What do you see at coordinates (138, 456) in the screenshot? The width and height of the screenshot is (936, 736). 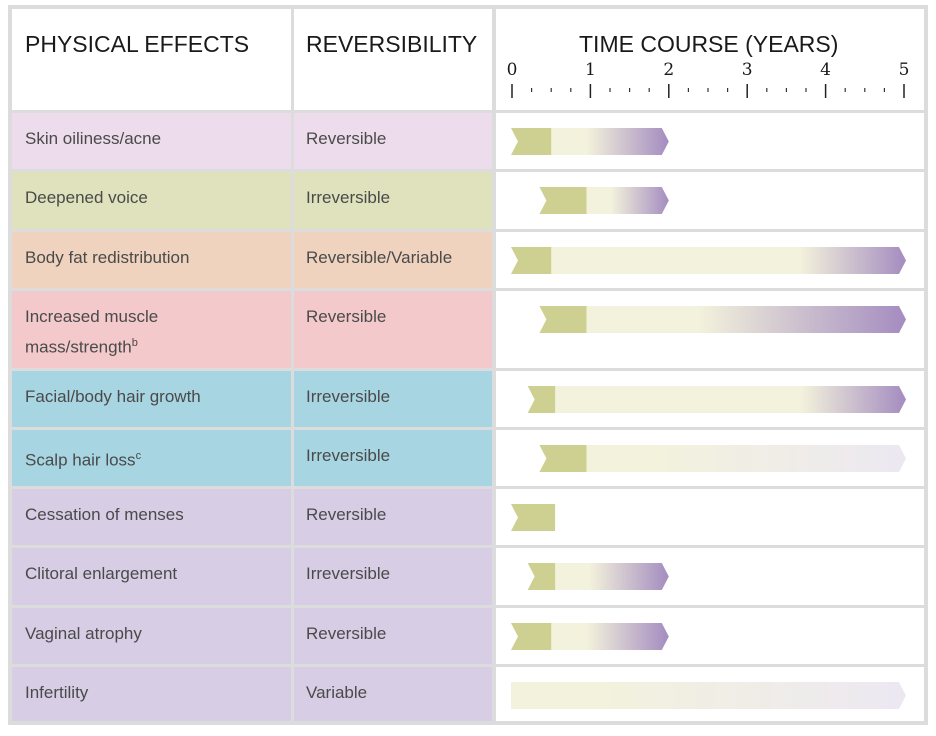 I see `footnote-marker: c` at bounding box center [138, 456].